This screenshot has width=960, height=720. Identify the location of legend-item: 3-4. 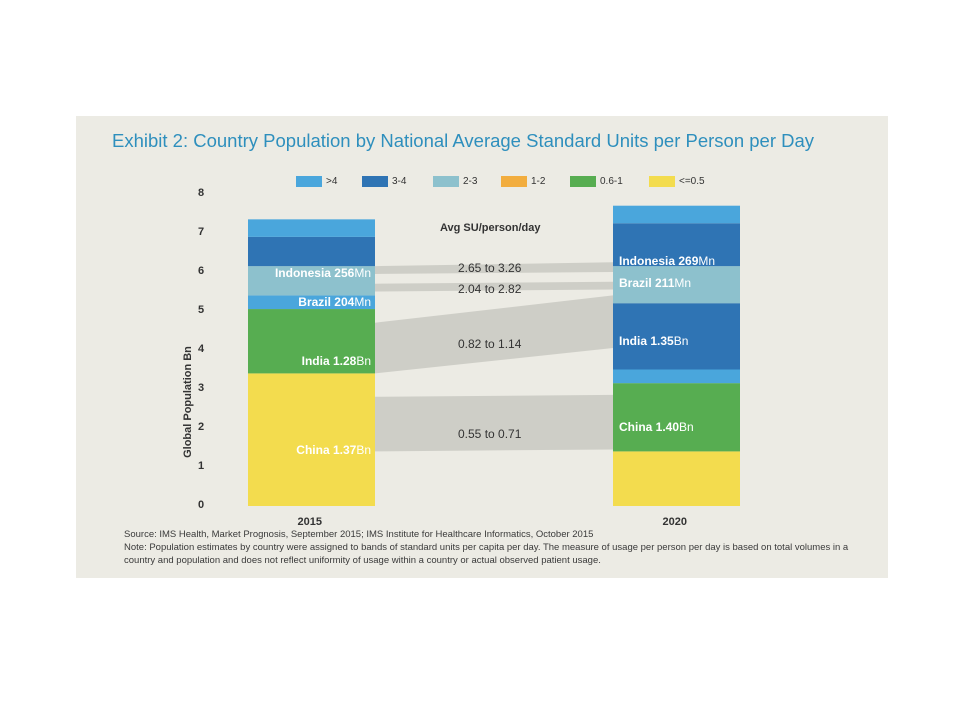
(384, 181).